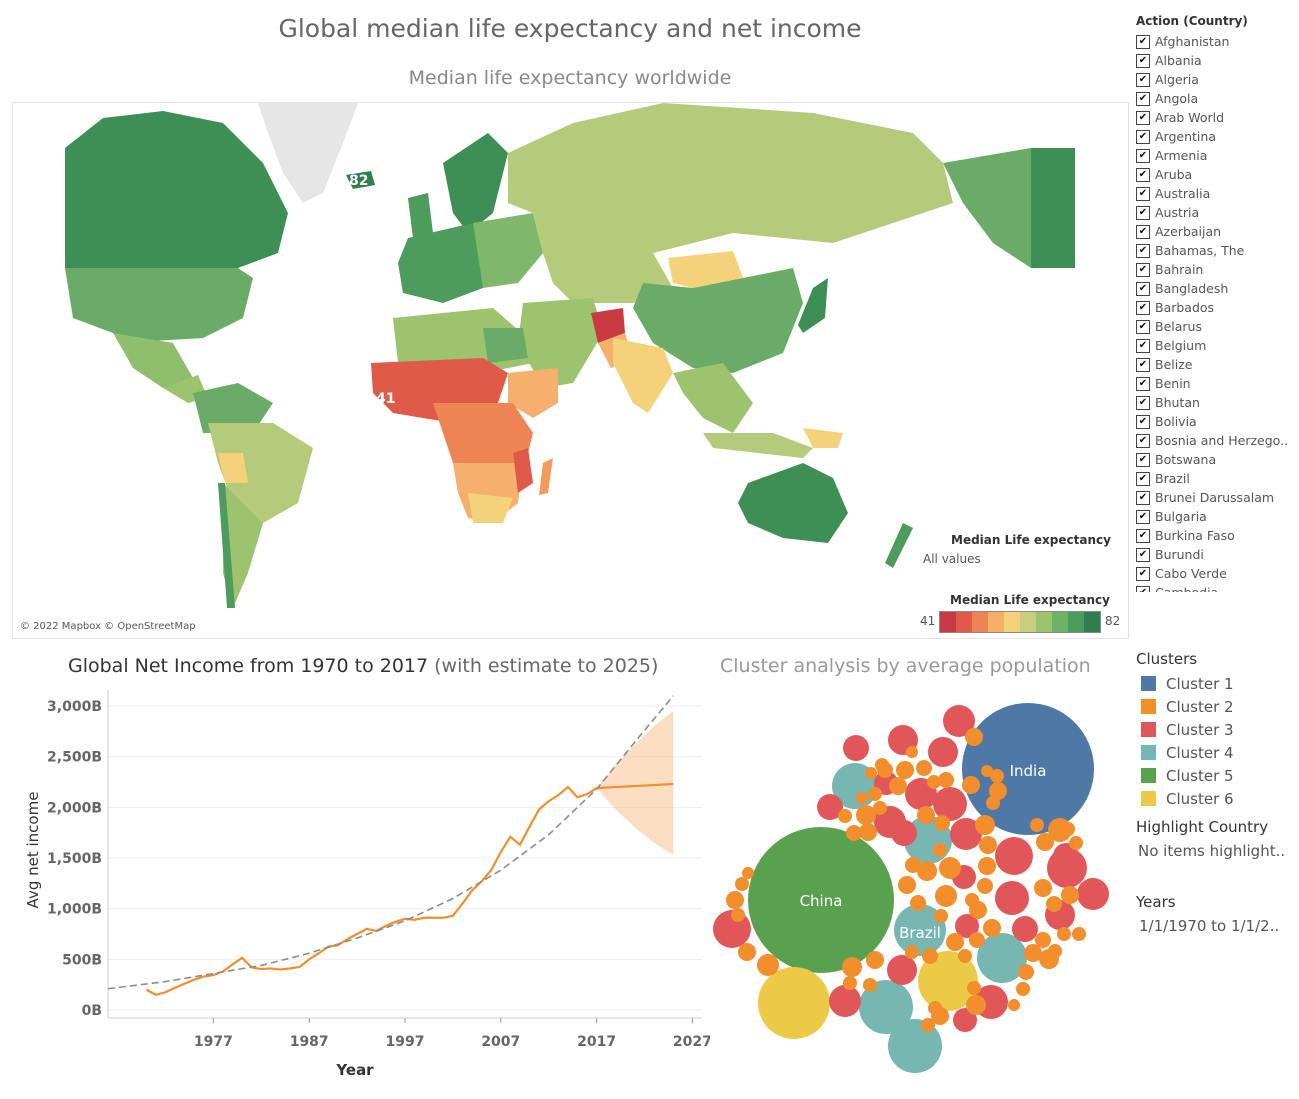 The width and height of the screenshot is (1299, 1099). I want to click on cluster-legend-item: Cluster 6, so click(1216, 798).